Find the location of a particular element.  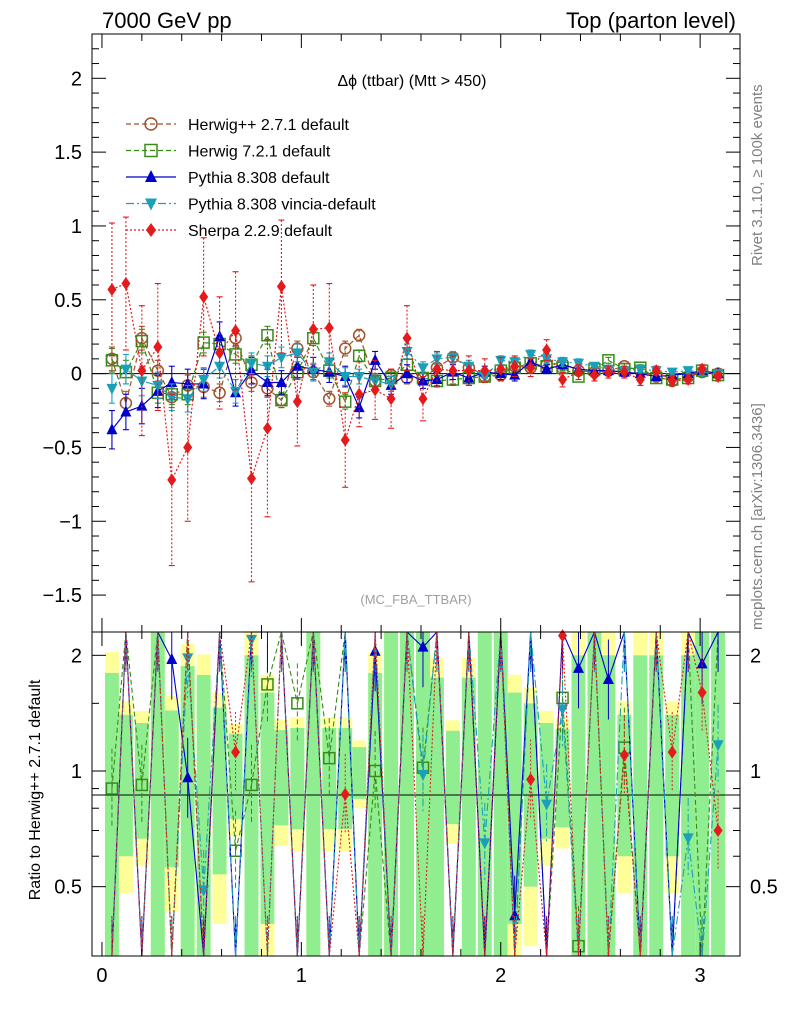

legend-label: Sherpa 2.2.9 default is located at coordinates (260, 231).